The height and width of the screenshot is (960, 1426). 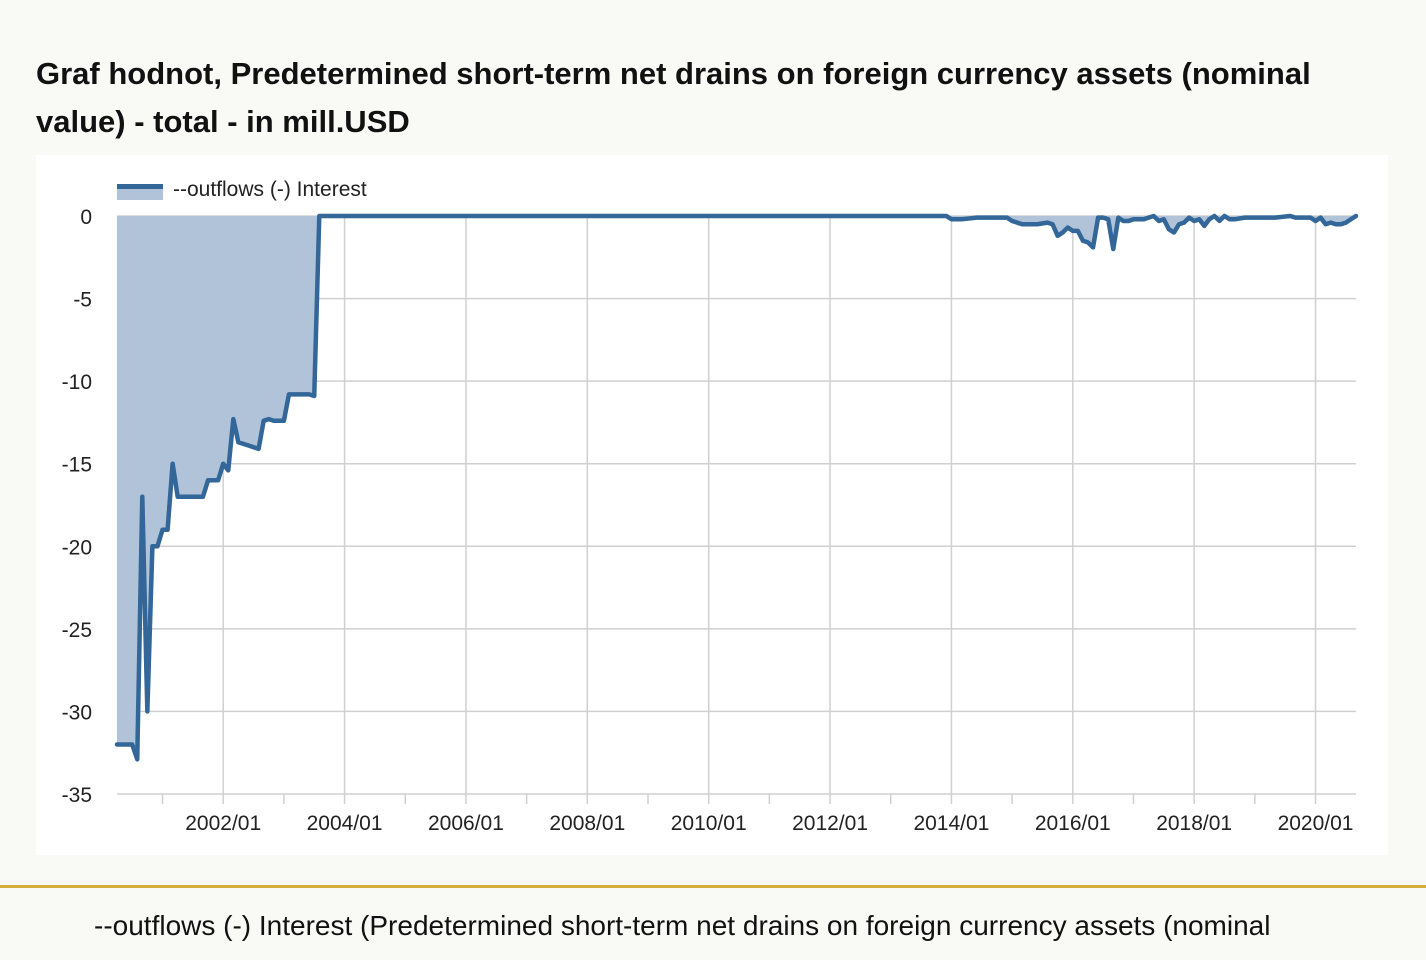 What do you see at coordinates (86, 217) in the screenshot?
I see `y-tick-label: 0` at bounding box center [86, 217].